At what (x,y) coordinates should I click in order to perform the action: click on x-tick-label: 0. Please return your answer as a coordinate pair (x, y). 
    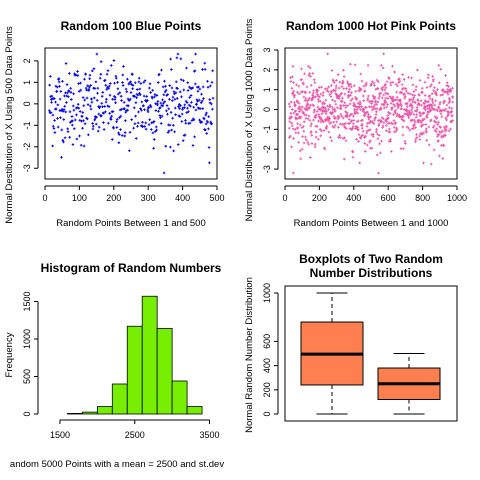
    Looking at the image, I should click on (284, 198).